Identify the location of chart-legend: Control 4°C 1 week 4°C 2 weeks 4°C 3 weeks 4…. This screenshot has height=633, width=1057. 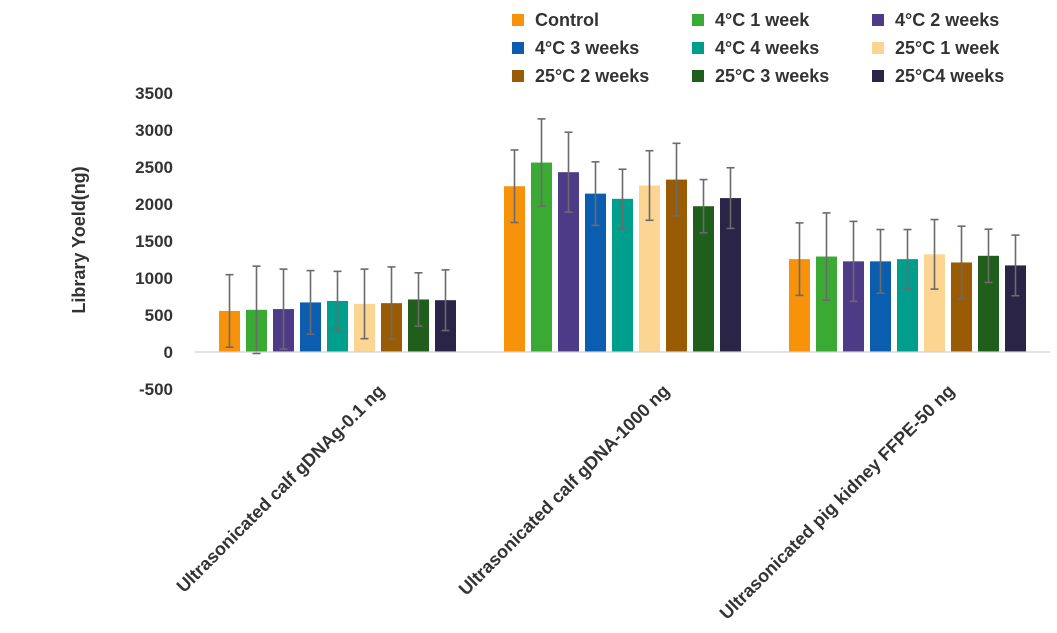
(758, 48).